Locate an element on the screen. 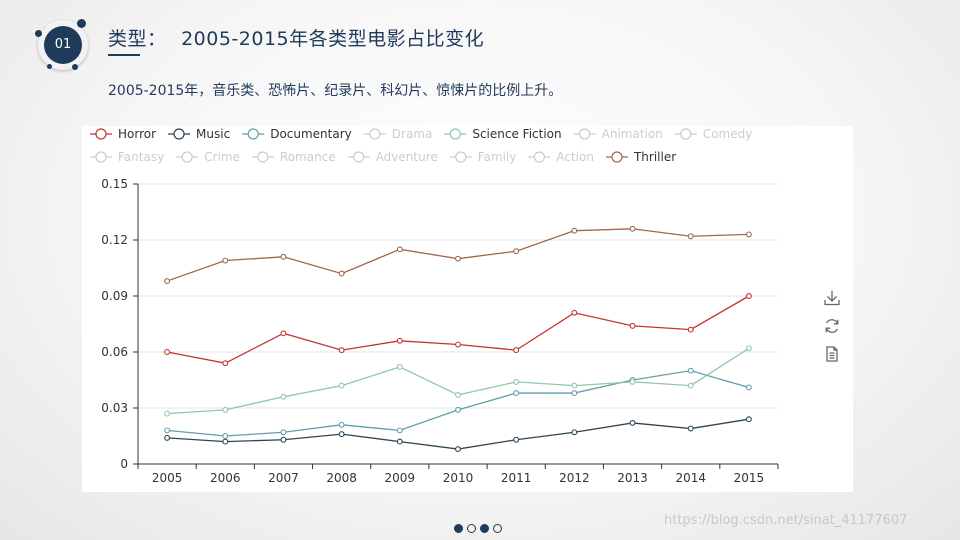  x-tick-label: 2008 is located at coordinates (341, 478).